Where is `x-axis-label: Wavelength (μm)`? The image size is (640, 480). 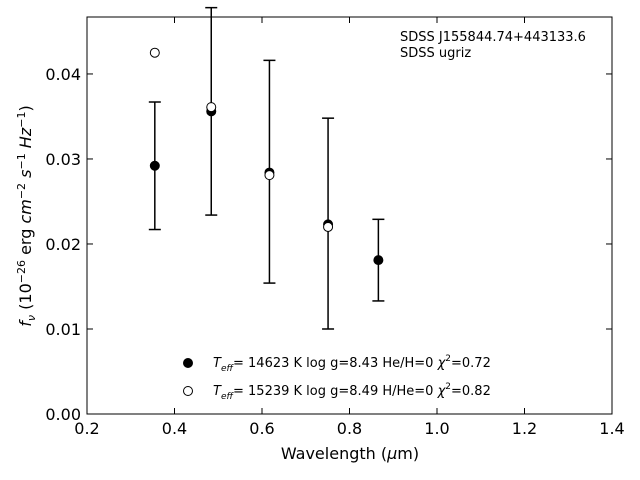
x-axis-label: Wavelength (μm) is located at coordinates (350, 453).